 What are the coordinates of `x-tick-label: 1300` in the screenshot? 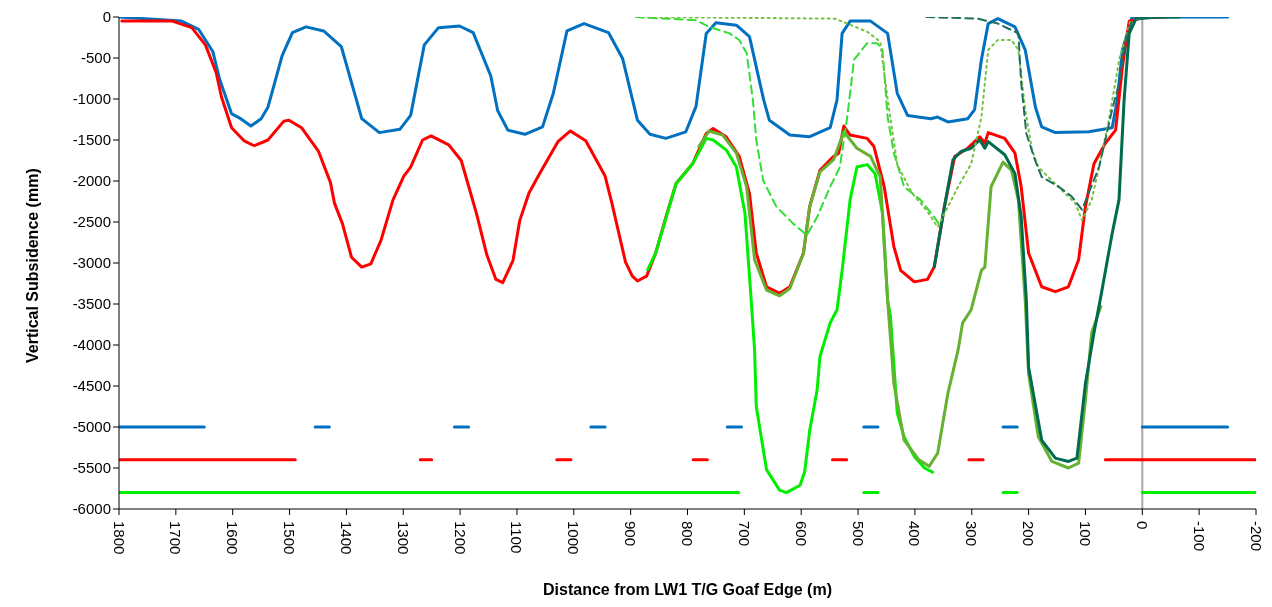 It's located at (403, 538).